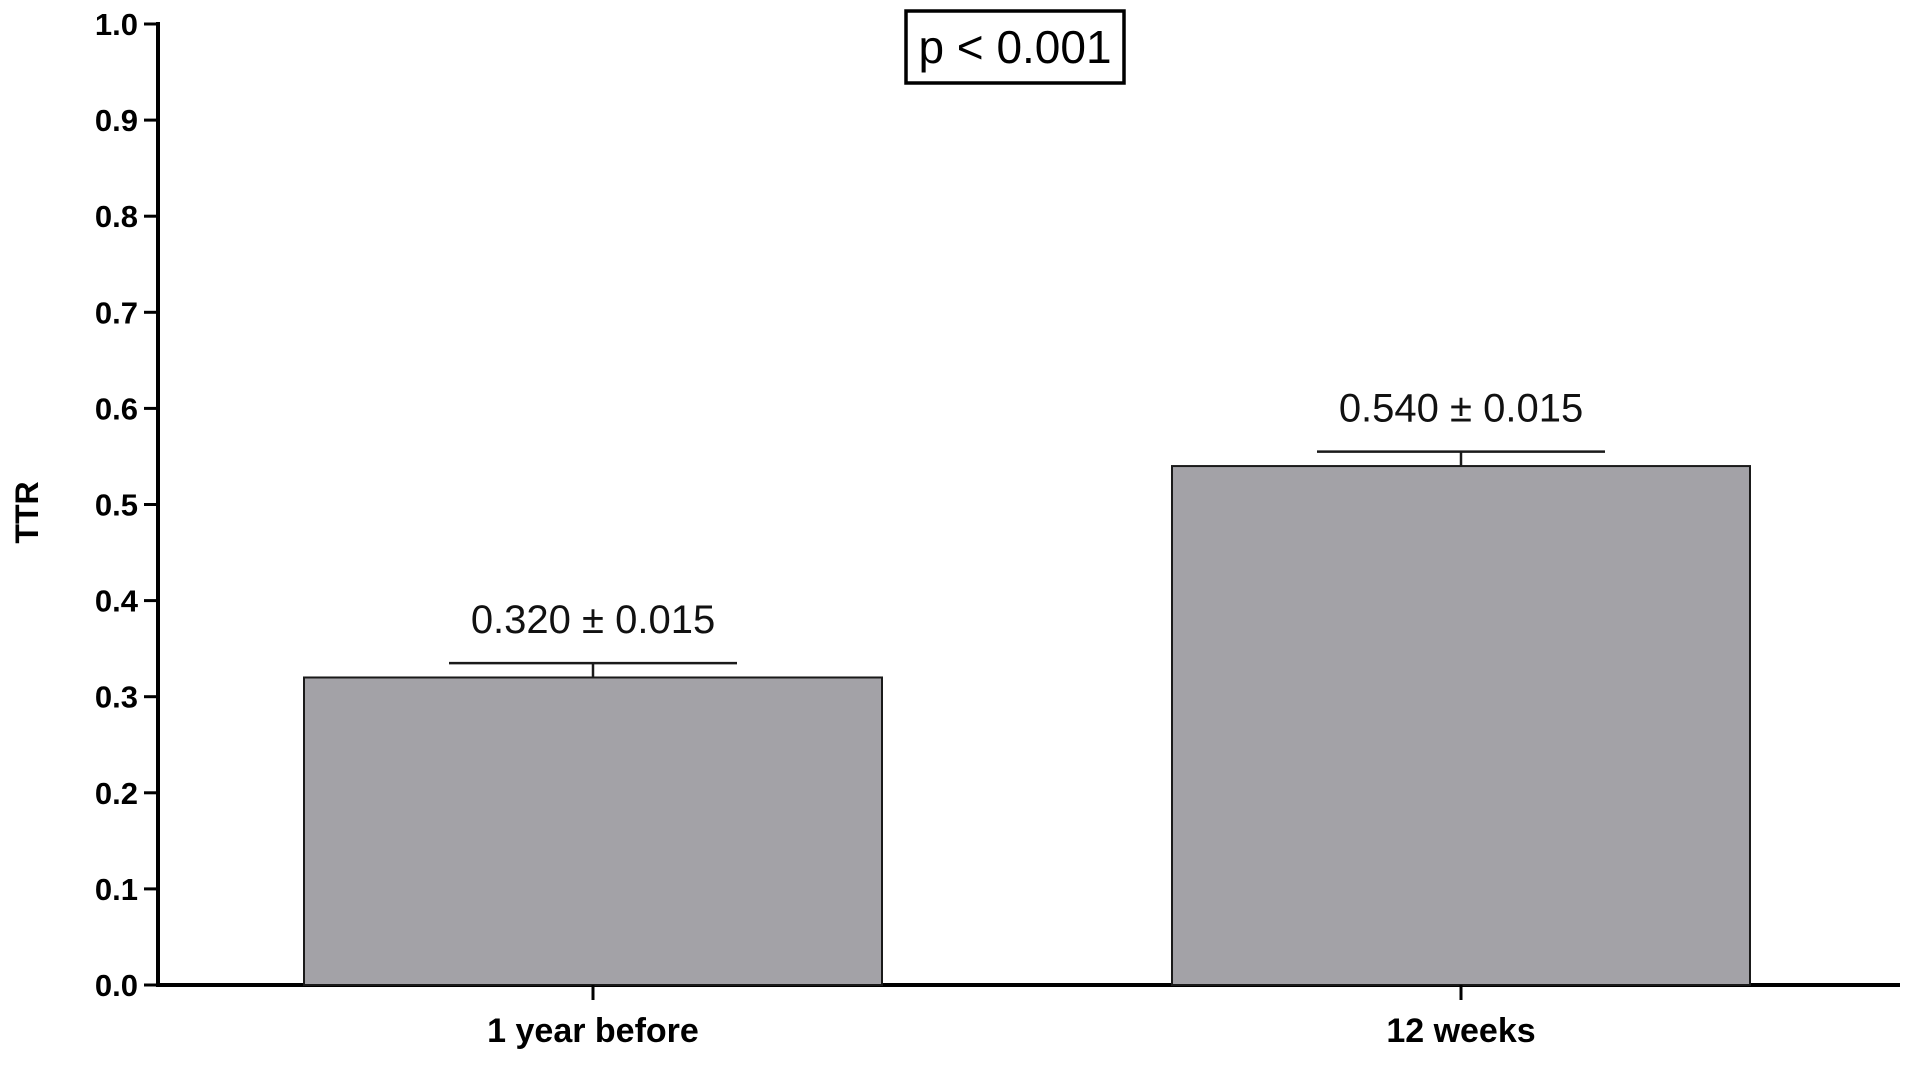 The image size is (1906, 1077). I want to click on error-bars, so click(1027, 564).